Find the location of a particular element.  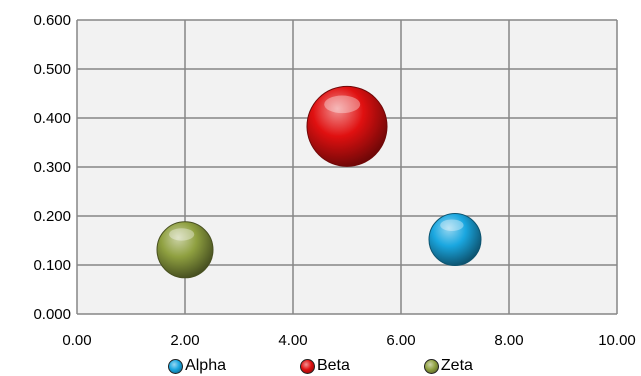

x-tick-label: 10.00 is located at coordinates (617, 340).